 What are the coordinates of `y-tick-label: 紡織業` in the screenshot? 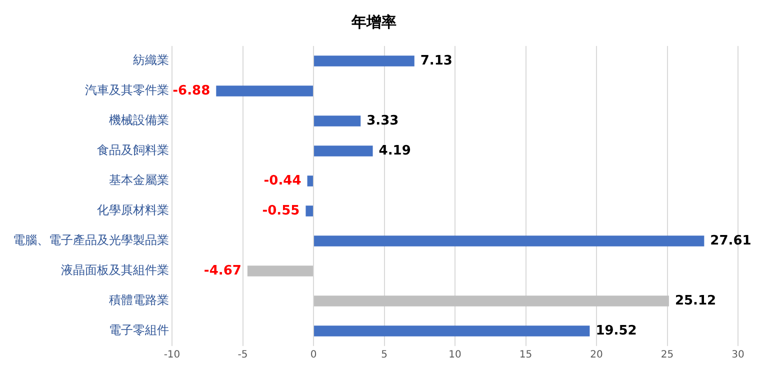 It's located at (151, 60).